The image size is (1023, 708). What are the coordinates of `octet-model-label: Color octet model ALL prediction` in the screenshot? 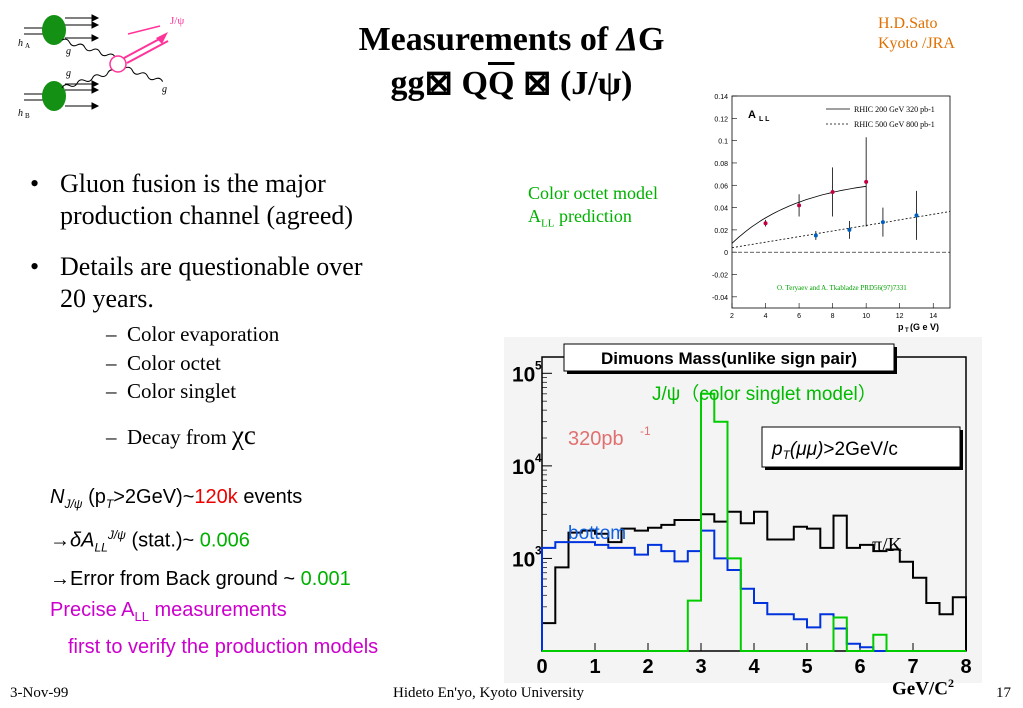 It's located at (593, 209).